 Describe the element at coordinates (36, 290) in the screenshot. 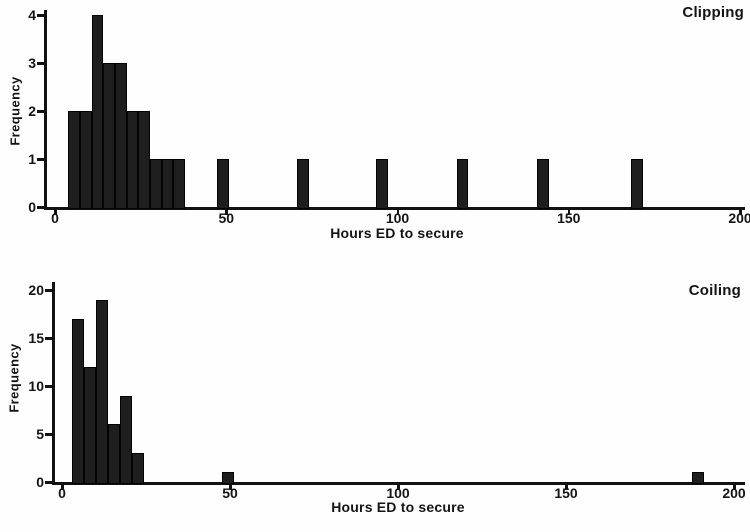

I see `y-tick-label: 20` at that location.